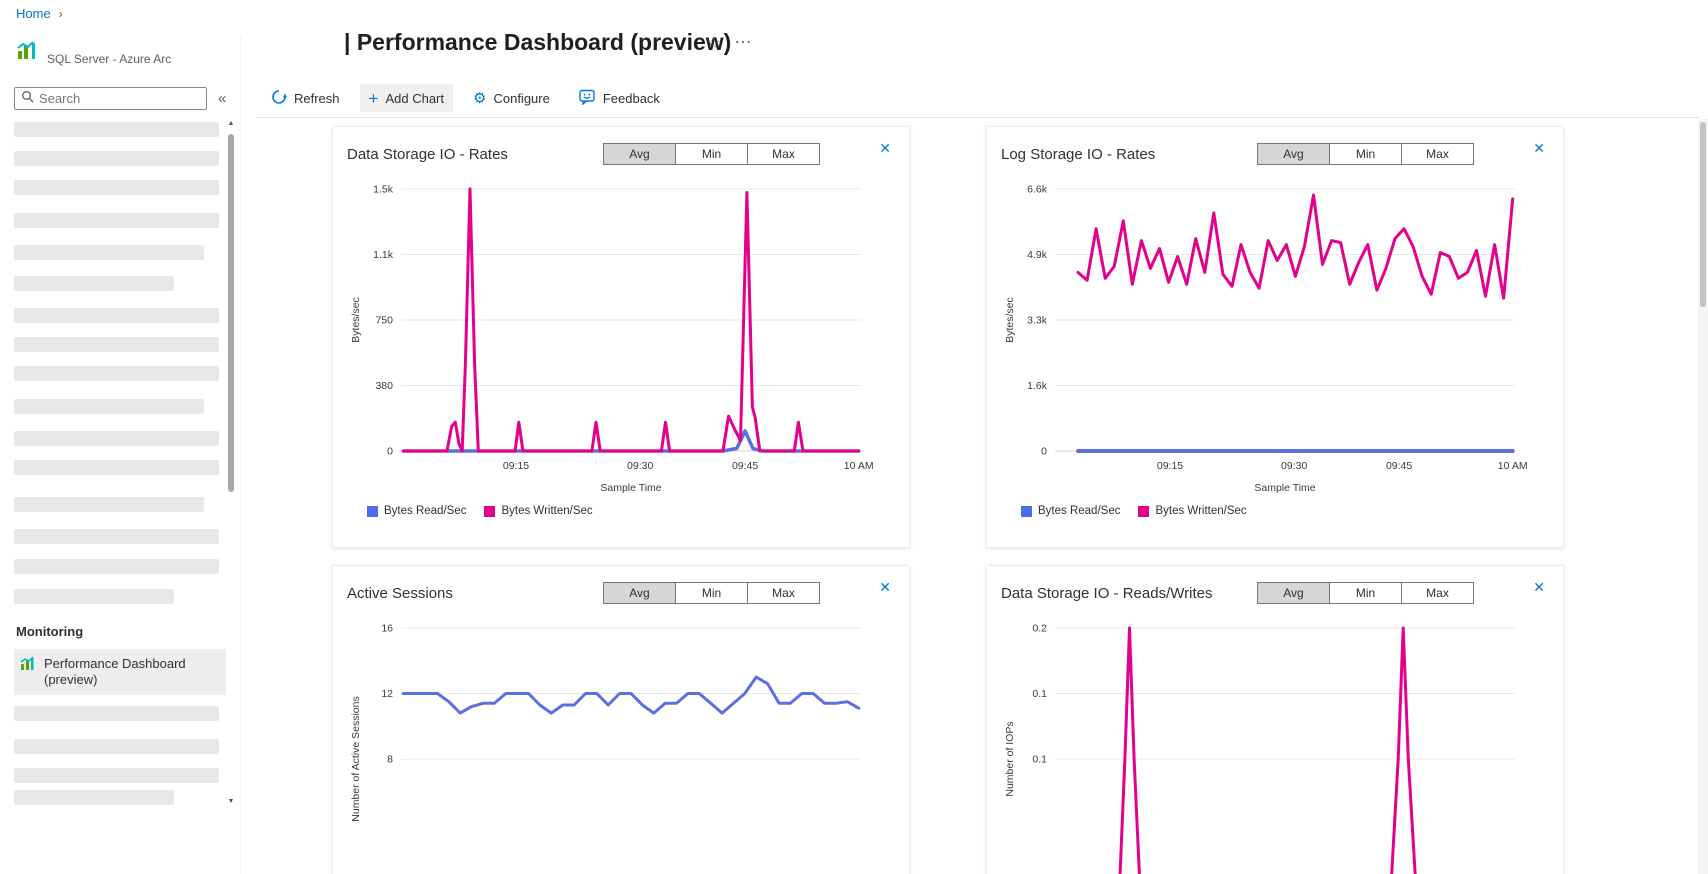  Describe the element at coordinates (317, 98) in the screenshot. I see `refresh-label: Refresh` at that location.